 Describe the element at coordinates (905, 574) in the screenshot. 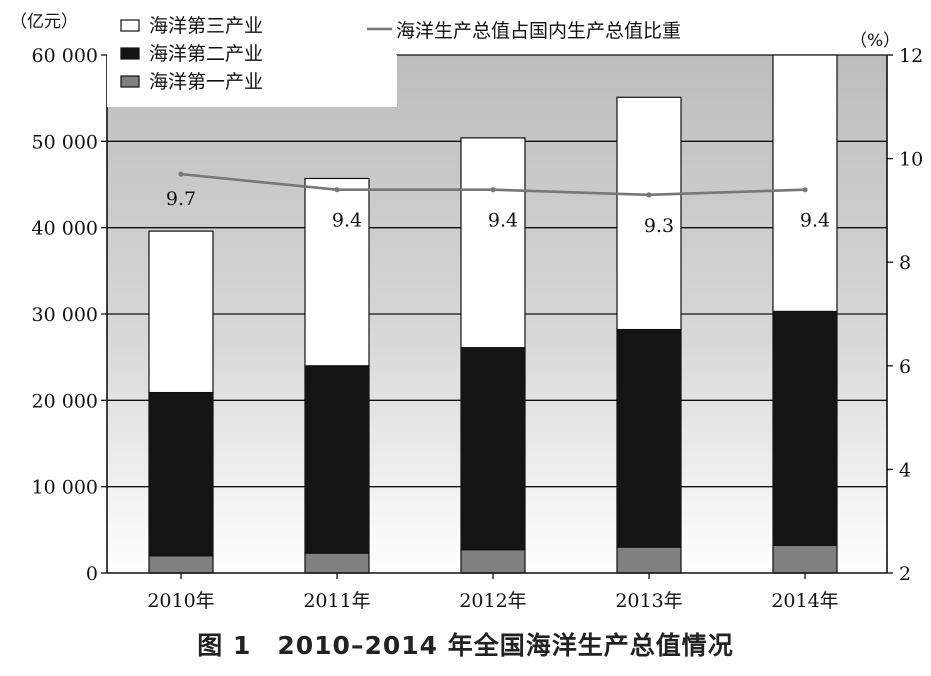

I see `right-tick-label: 2` at that location.